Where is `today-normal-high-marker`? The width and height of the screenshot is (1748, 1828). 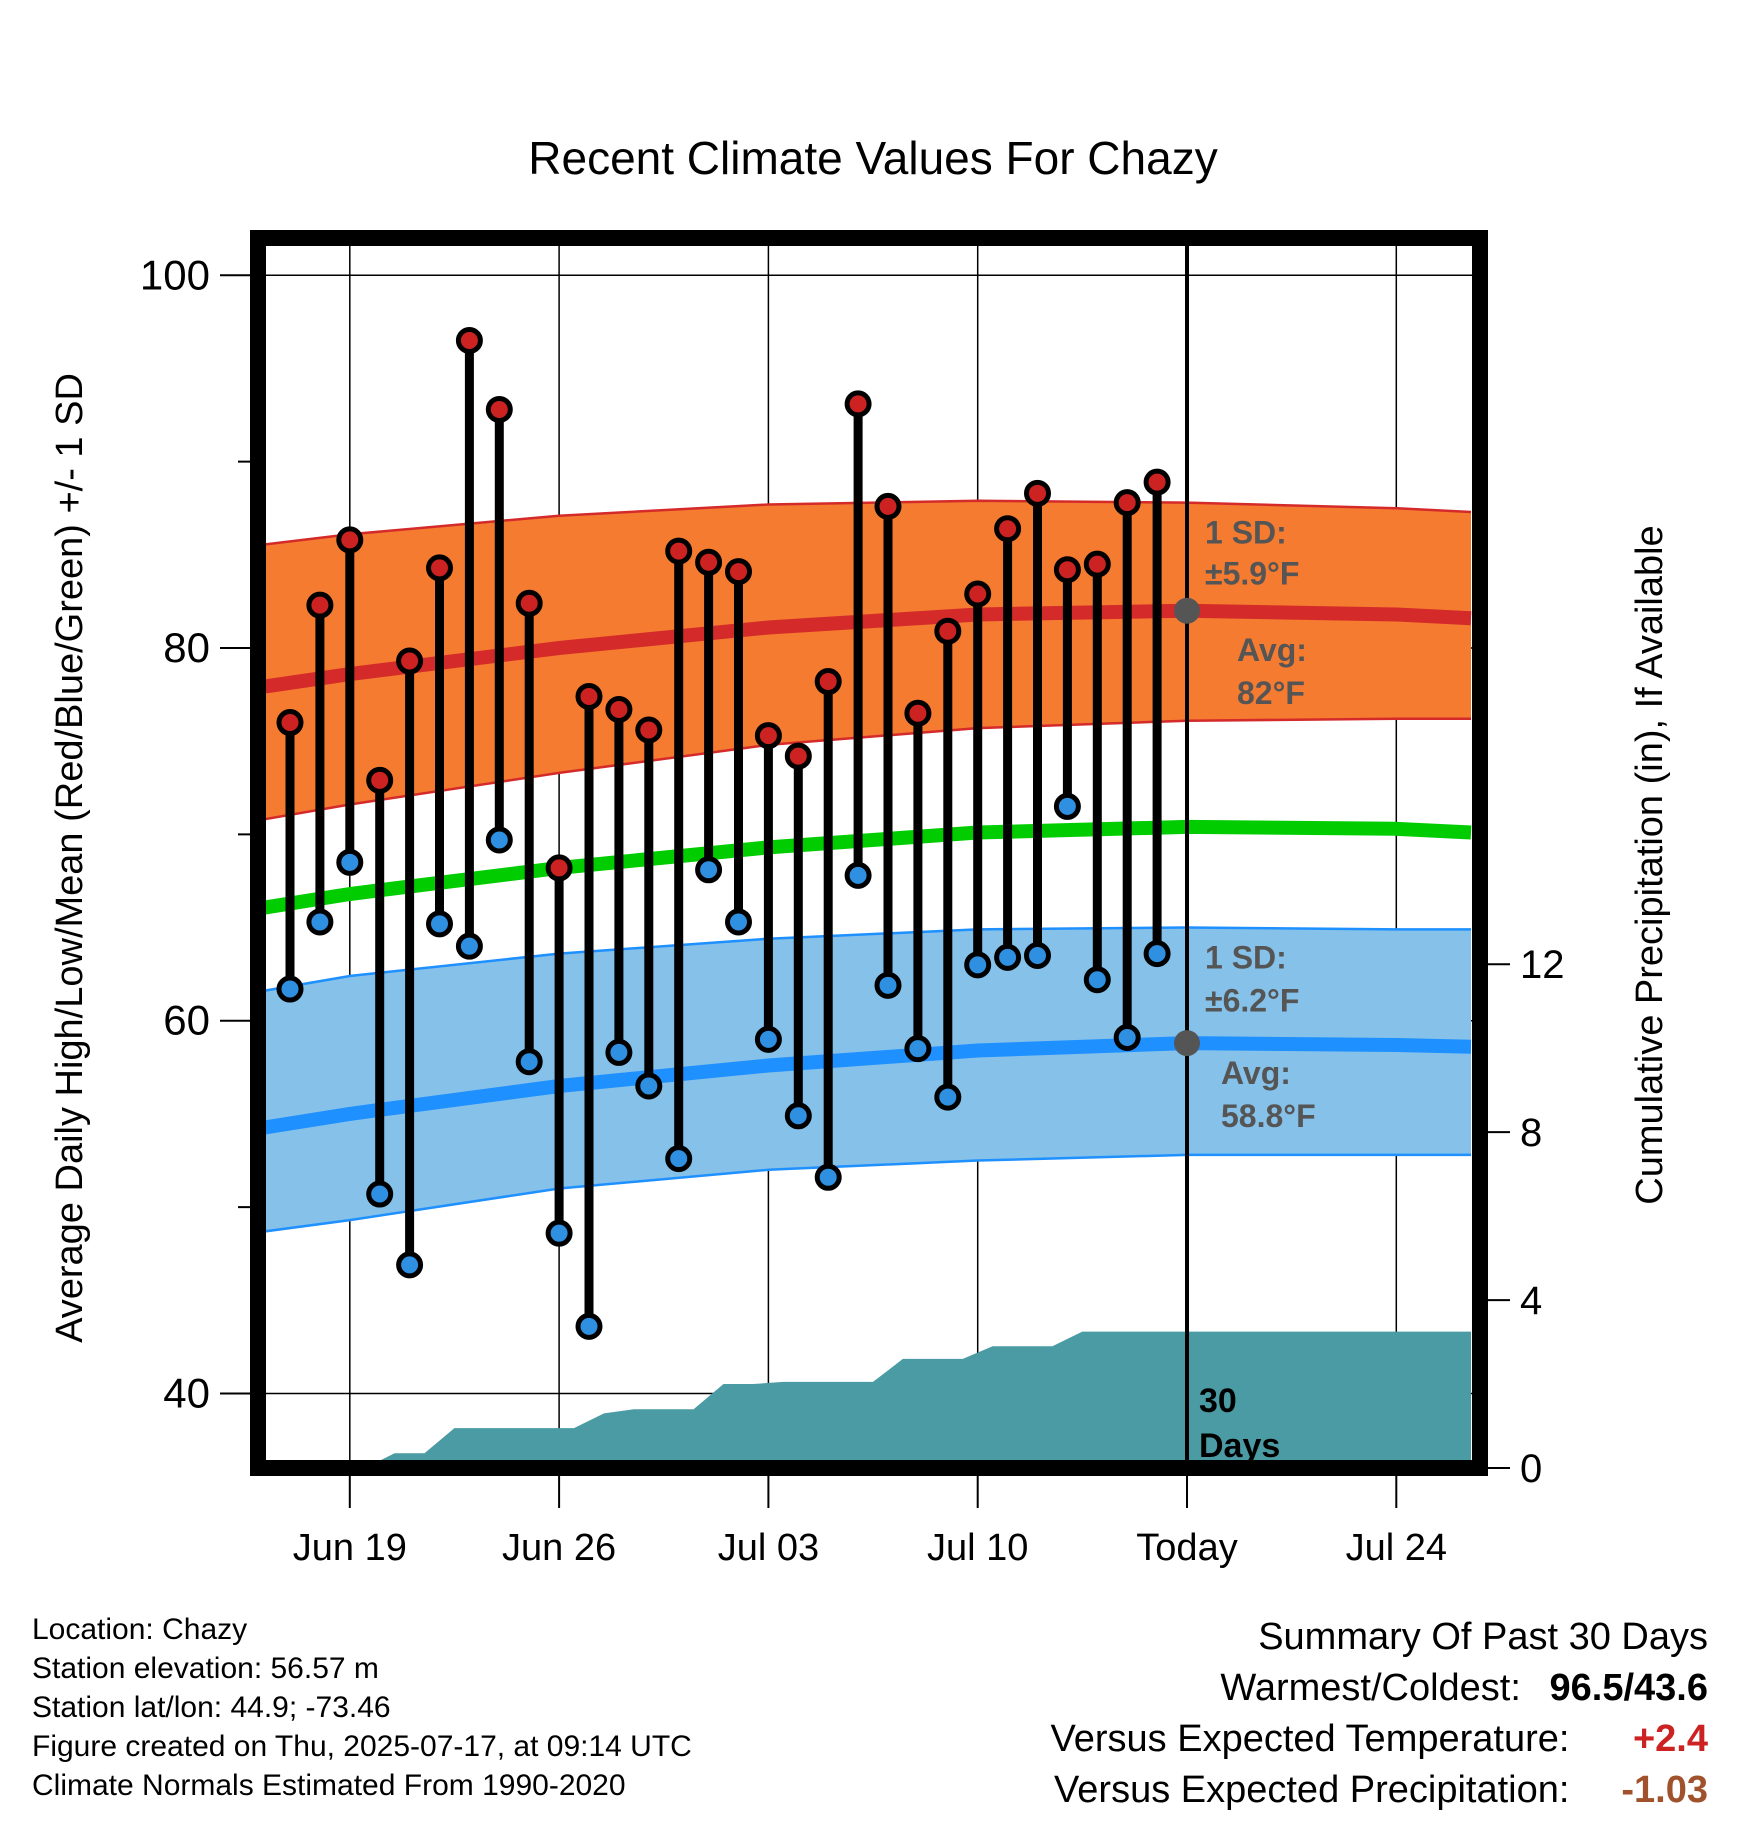 today-normal-high-marker is located at coordinates (1187, 610).